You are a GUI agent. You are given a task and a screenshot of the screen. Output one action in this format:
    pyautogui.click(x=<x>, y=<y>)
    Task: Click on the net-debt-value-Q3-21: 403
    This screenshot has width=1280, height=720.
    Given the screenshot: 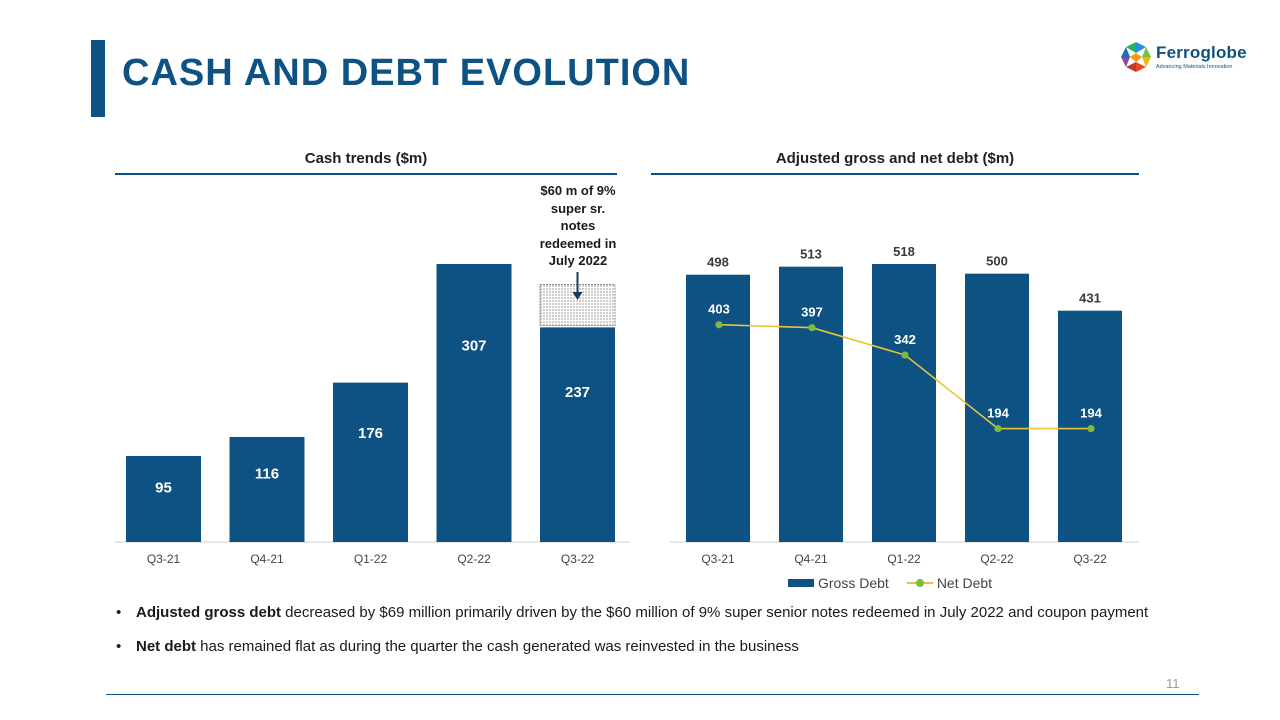 What is the action you would take?
    pyautogui.click(x=719, y=309)
    